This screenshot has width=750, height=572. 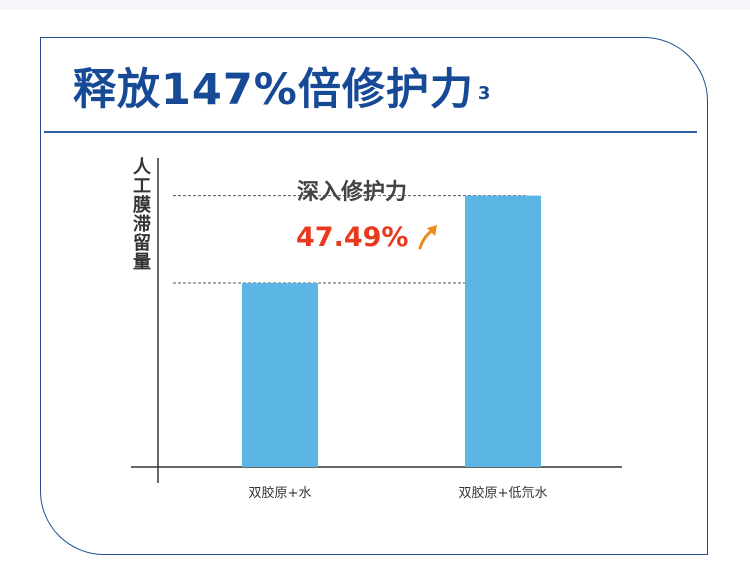 What do you see at coordinates (280, 493) in the screenshot?
I see `x-tick-label: 双胶原+水` at bounding box center [280, 493].